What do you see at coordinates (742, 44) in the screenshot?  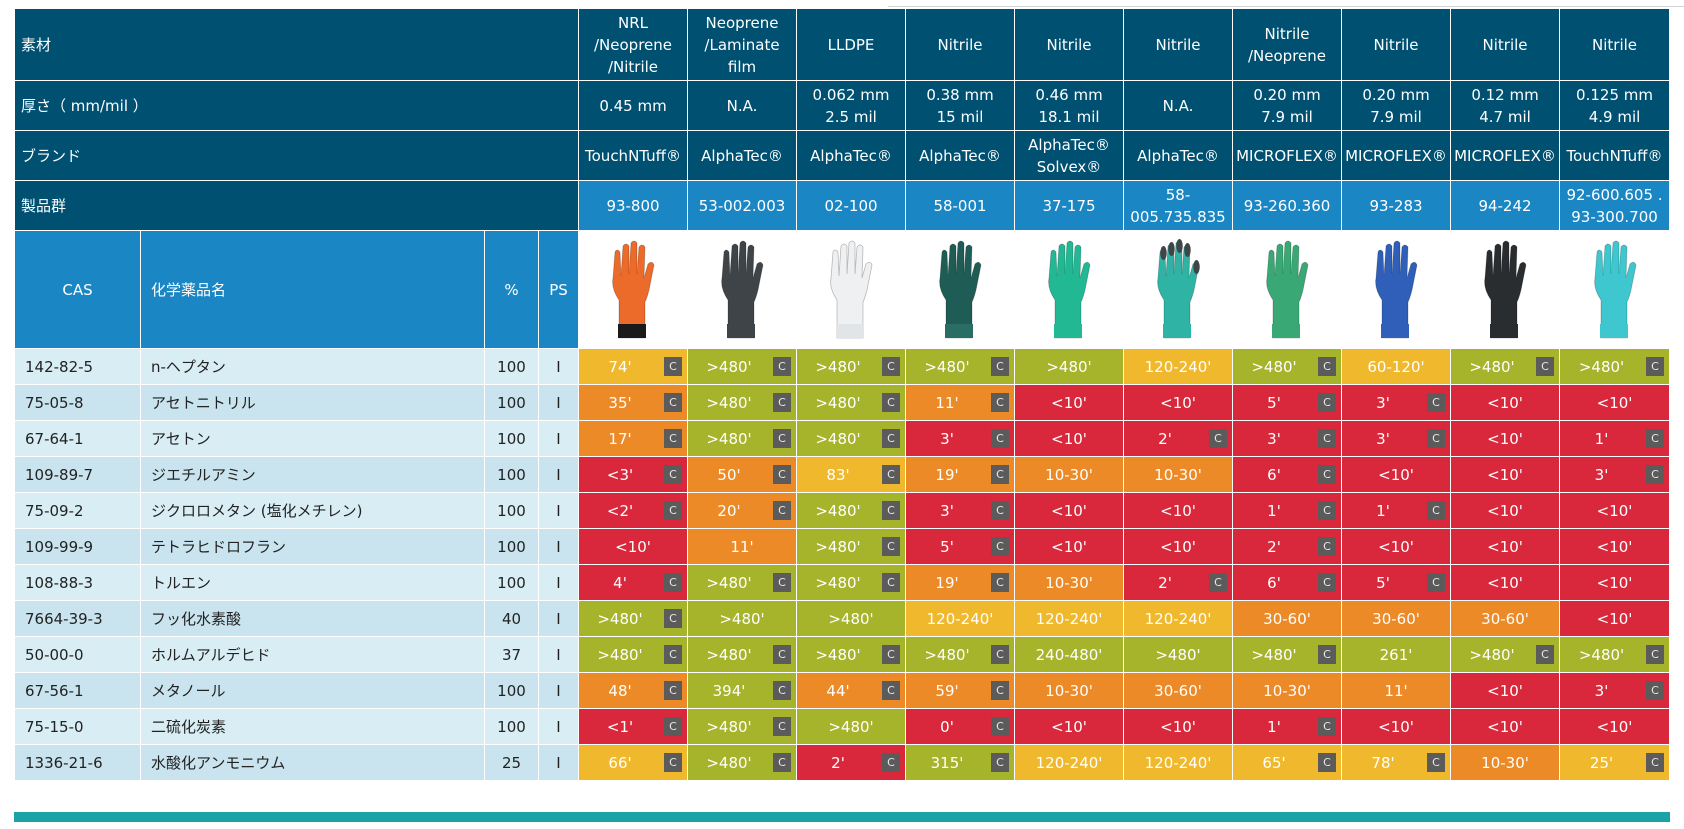 I see `material-text: /Laminate` at bounding box center [742, 44].